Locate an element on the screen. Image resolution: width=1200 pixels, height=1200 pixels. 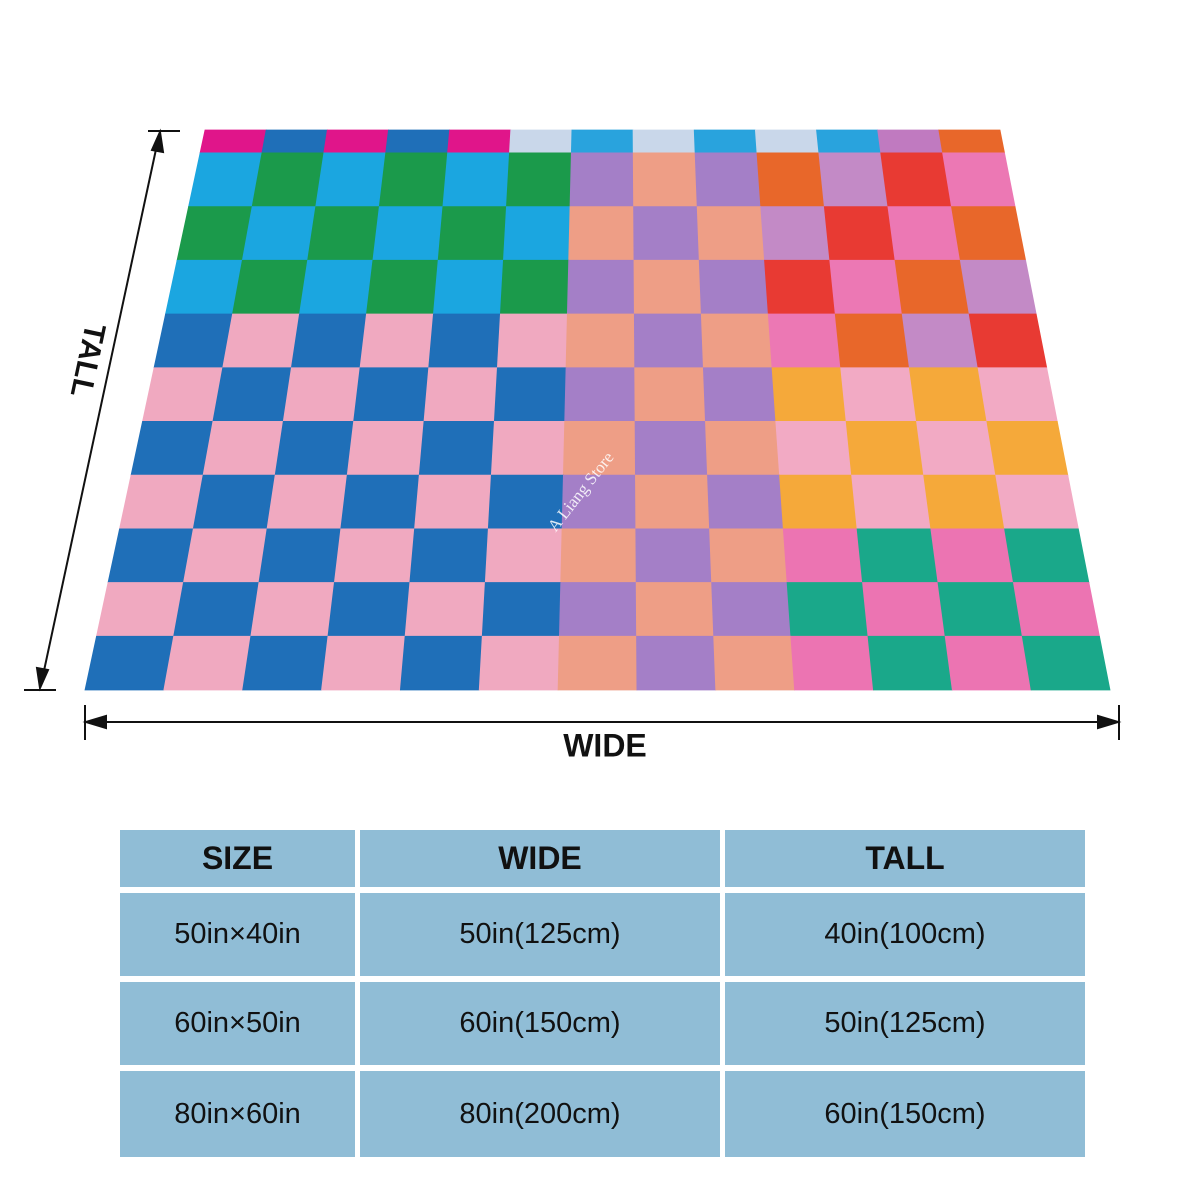
header-cell: WIDE is located at coordinates (540, 858).